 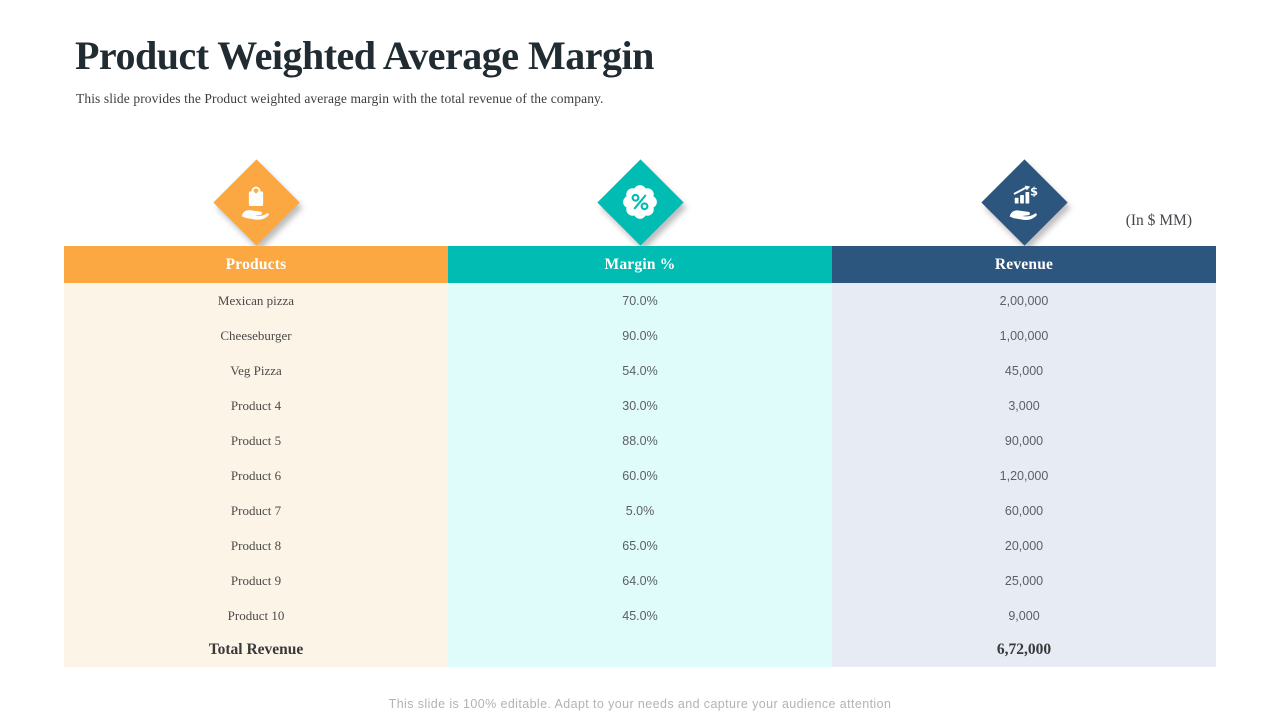 I want to click on header-revenue: Revenue, so click(x=1024, y=264).